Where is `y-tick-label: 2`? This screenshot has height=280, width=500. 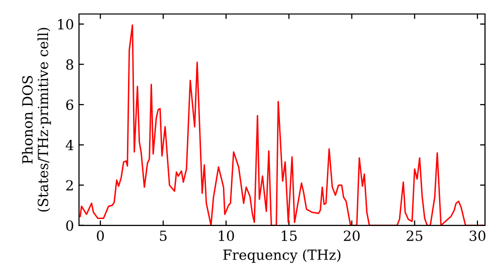 y-tick-label: 2 is located at coordinates (69, 185).